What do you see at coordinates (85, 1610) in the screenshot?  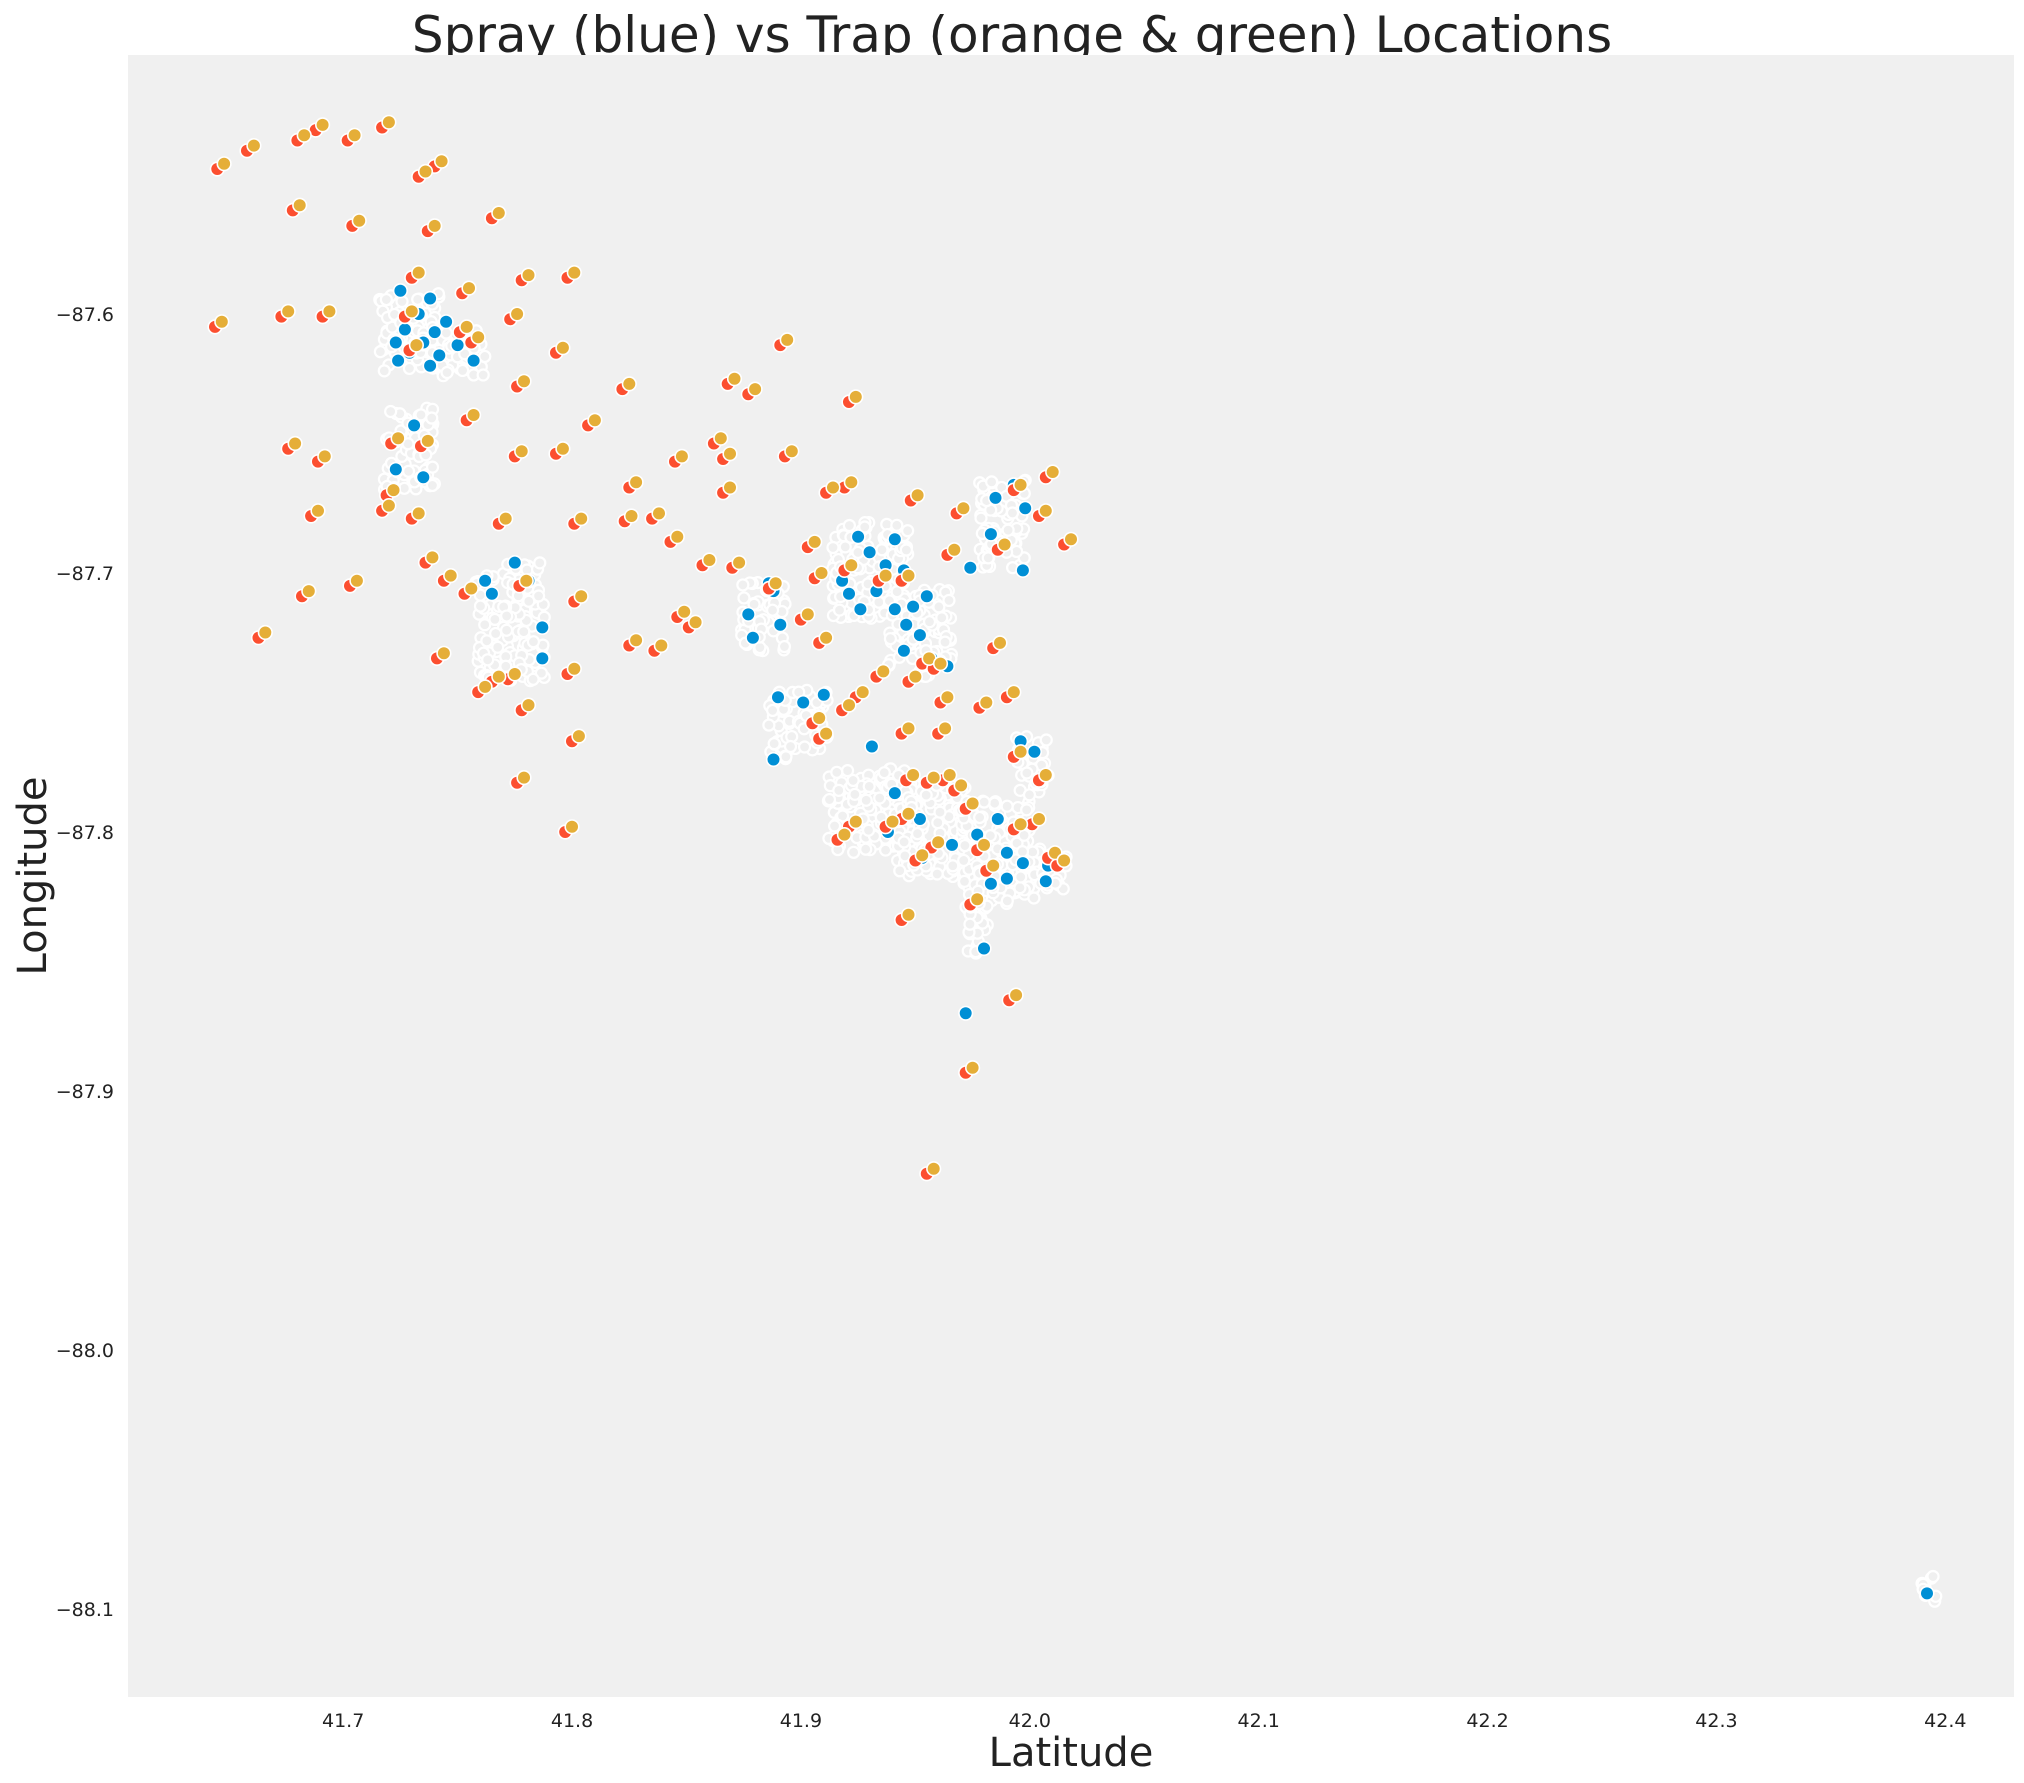 I see `y-tick-label-5: −88.1` at bounding box center [85, 1610].